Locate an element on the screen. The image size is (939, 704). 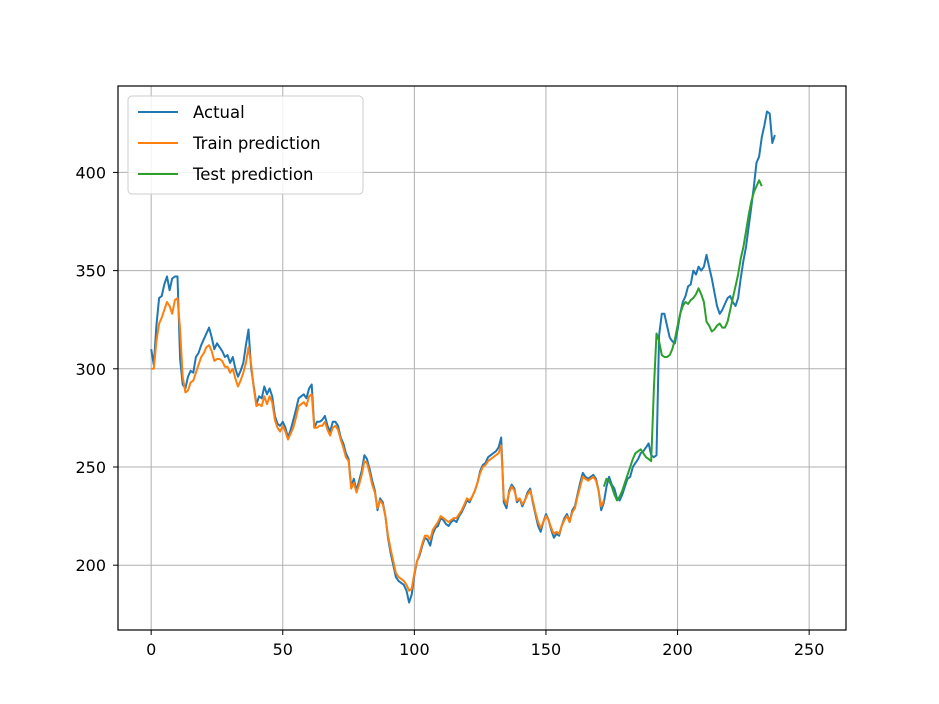
y-tick-label: 400 is located at coordinates (90, 172).